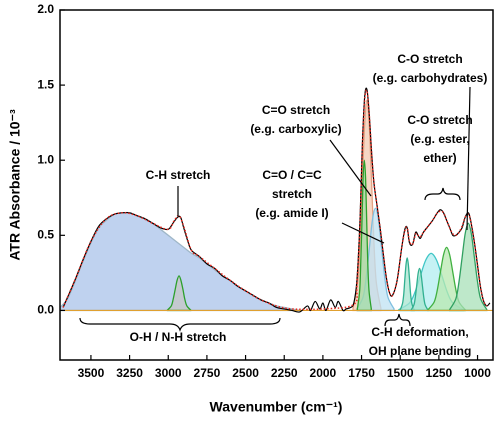 Image resolution: width=500 pixels, height=423 pixels. What do you see at coordinates (477, 373) in the screenshot?
I see `x-tick-label: 1000` at bounding box center [477, 373].